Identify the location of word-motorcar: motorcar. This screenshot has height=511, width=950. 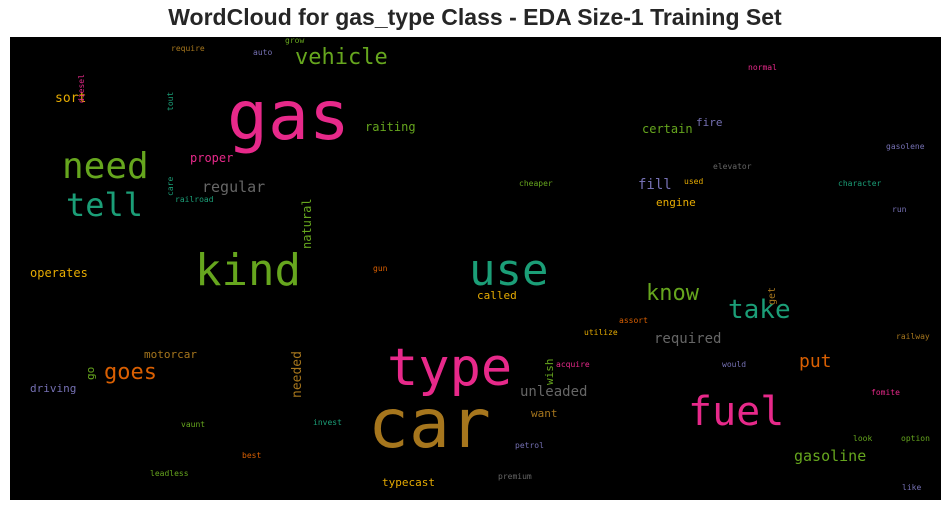
(170, 354).